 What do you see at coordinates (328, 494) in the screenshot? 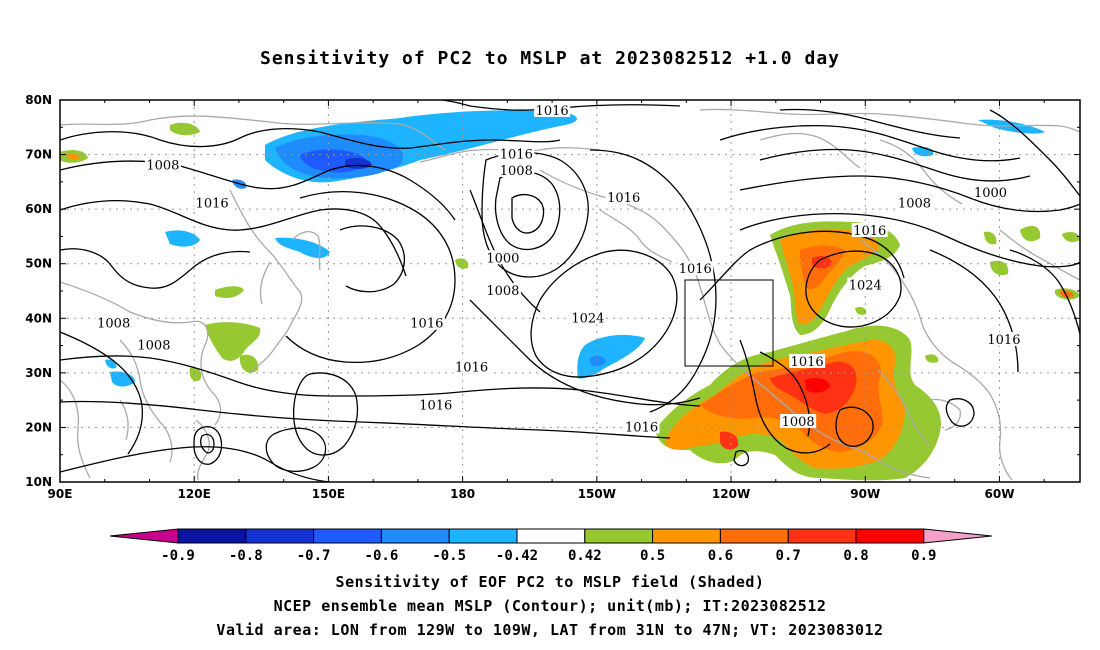
I see `lon-label: 150E` at bounding box center [328, 494].